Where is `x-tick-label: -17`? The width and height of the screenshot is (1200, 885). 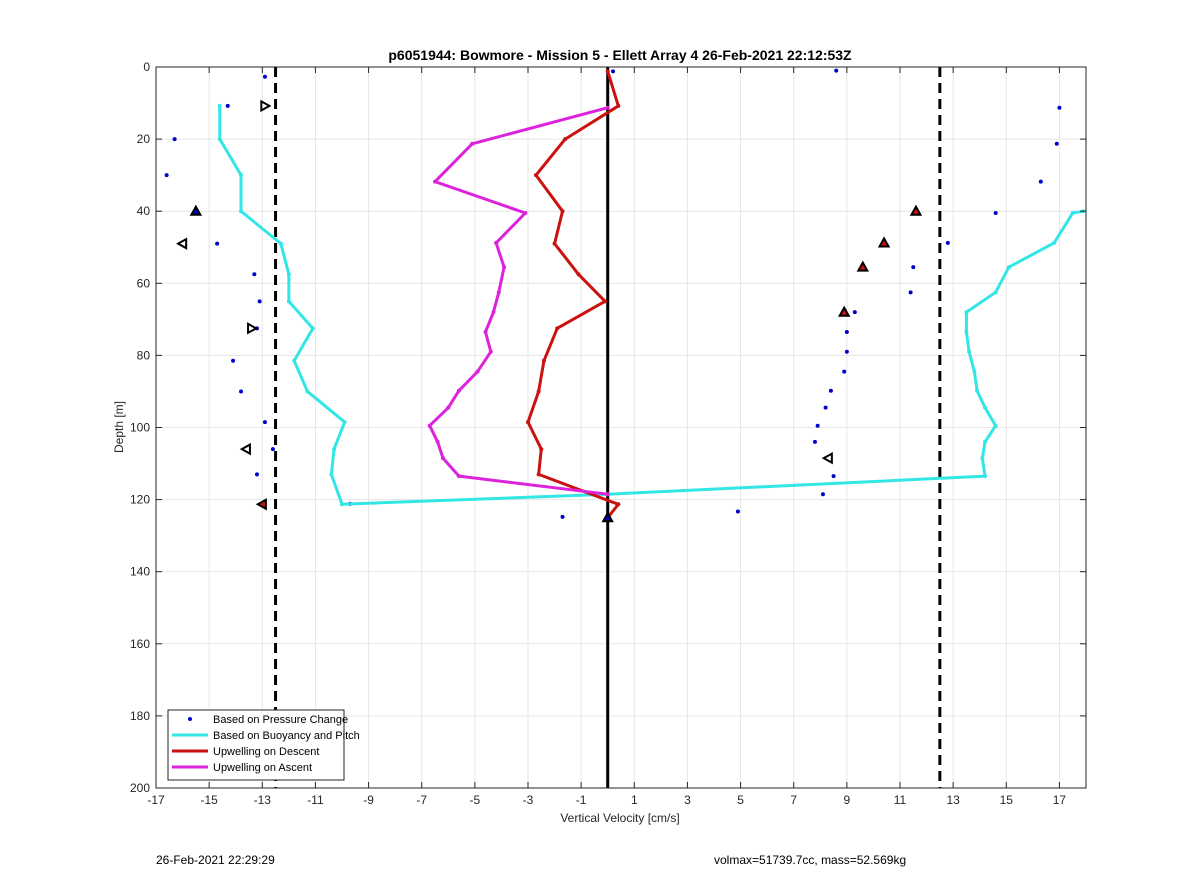 x-tick-label: -17 is located at coordinates (156, 800).